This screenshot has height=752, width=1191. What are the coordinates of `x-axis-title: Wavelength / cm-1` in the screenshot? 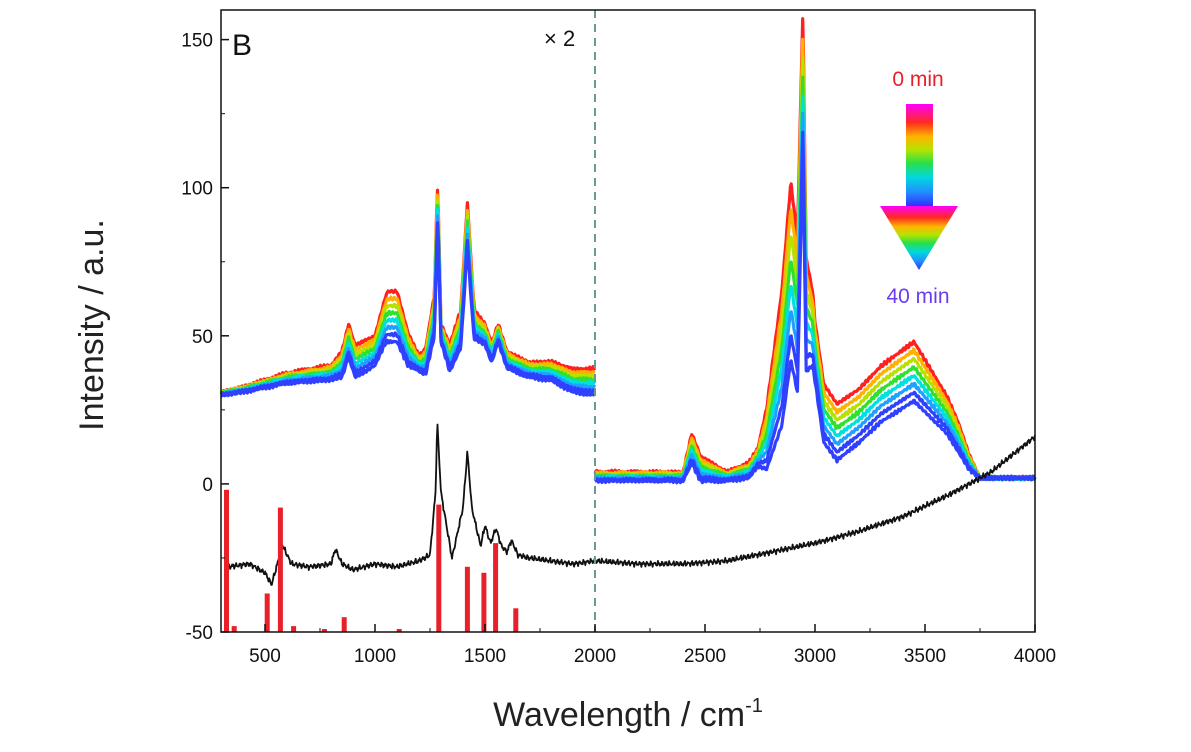 It's located at (628, 714).